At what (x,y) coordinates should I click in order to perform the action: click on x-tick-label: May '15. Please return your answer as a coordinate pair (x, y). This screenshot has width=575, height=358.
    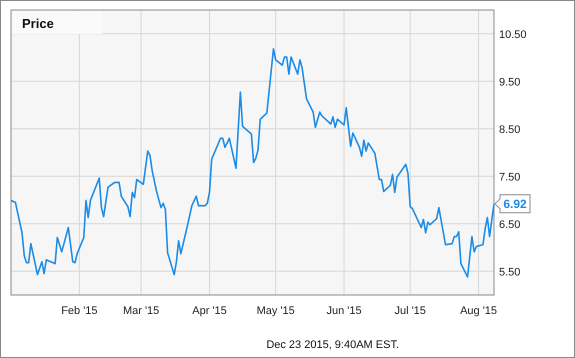
    Looking at the image, I should click on (275, 311).